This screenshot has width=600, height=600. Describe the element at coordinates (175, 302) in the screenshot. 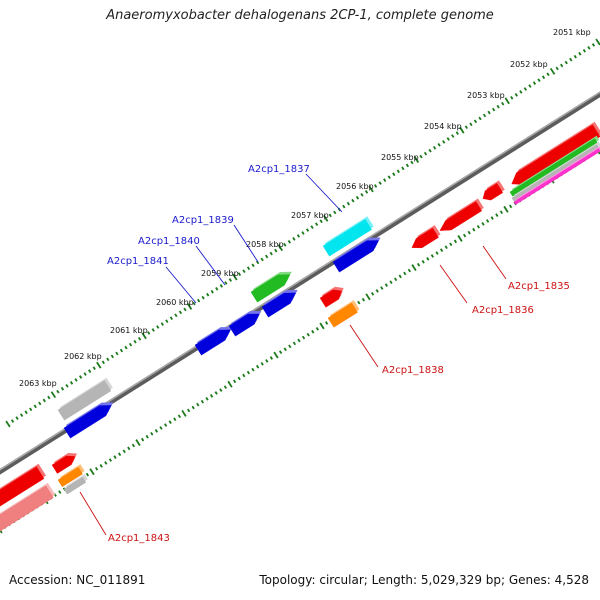

I see `kbp-label: 2060 kbp` at that location.